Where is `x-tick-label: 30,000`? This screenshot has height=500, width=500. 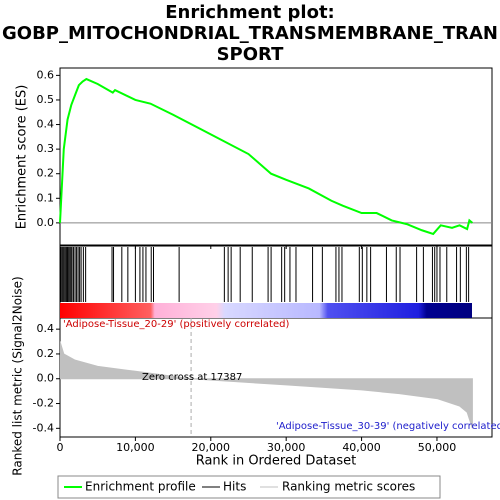 x-tick-label: 30,000 is located at coordinates (286, 447).